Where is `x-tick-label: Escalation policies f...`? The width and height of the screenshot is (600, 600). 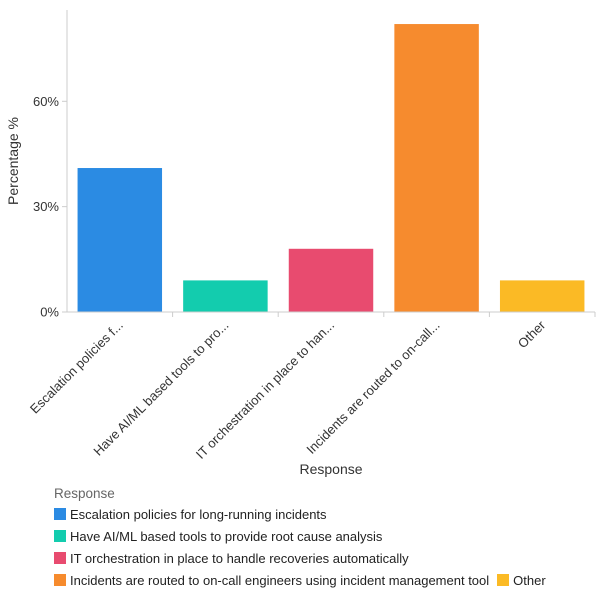
x-tick-label: Escalation policies f... is located at coordinates (76, 367).